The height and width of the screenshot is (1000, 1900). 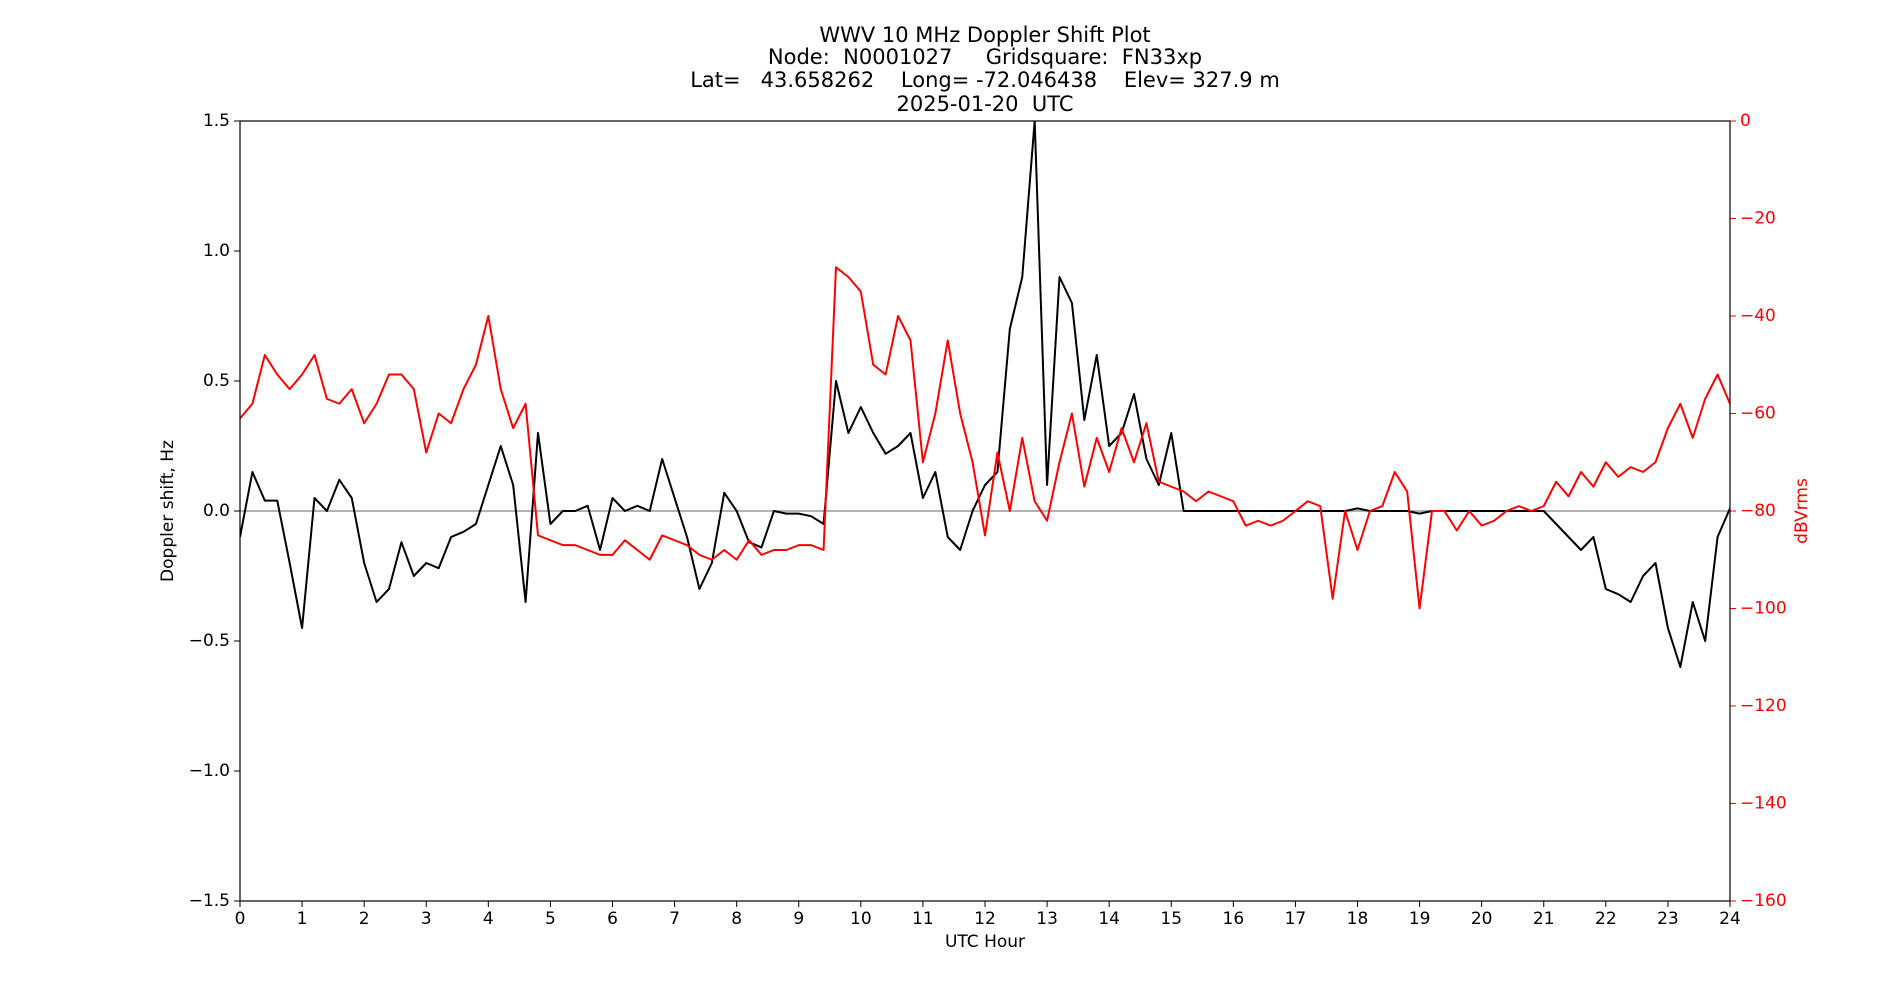 What do you see at coordinates (1730, 919) in the screenshot?
I see `x-tick-label: 24` at bounding box center [1730, 919].